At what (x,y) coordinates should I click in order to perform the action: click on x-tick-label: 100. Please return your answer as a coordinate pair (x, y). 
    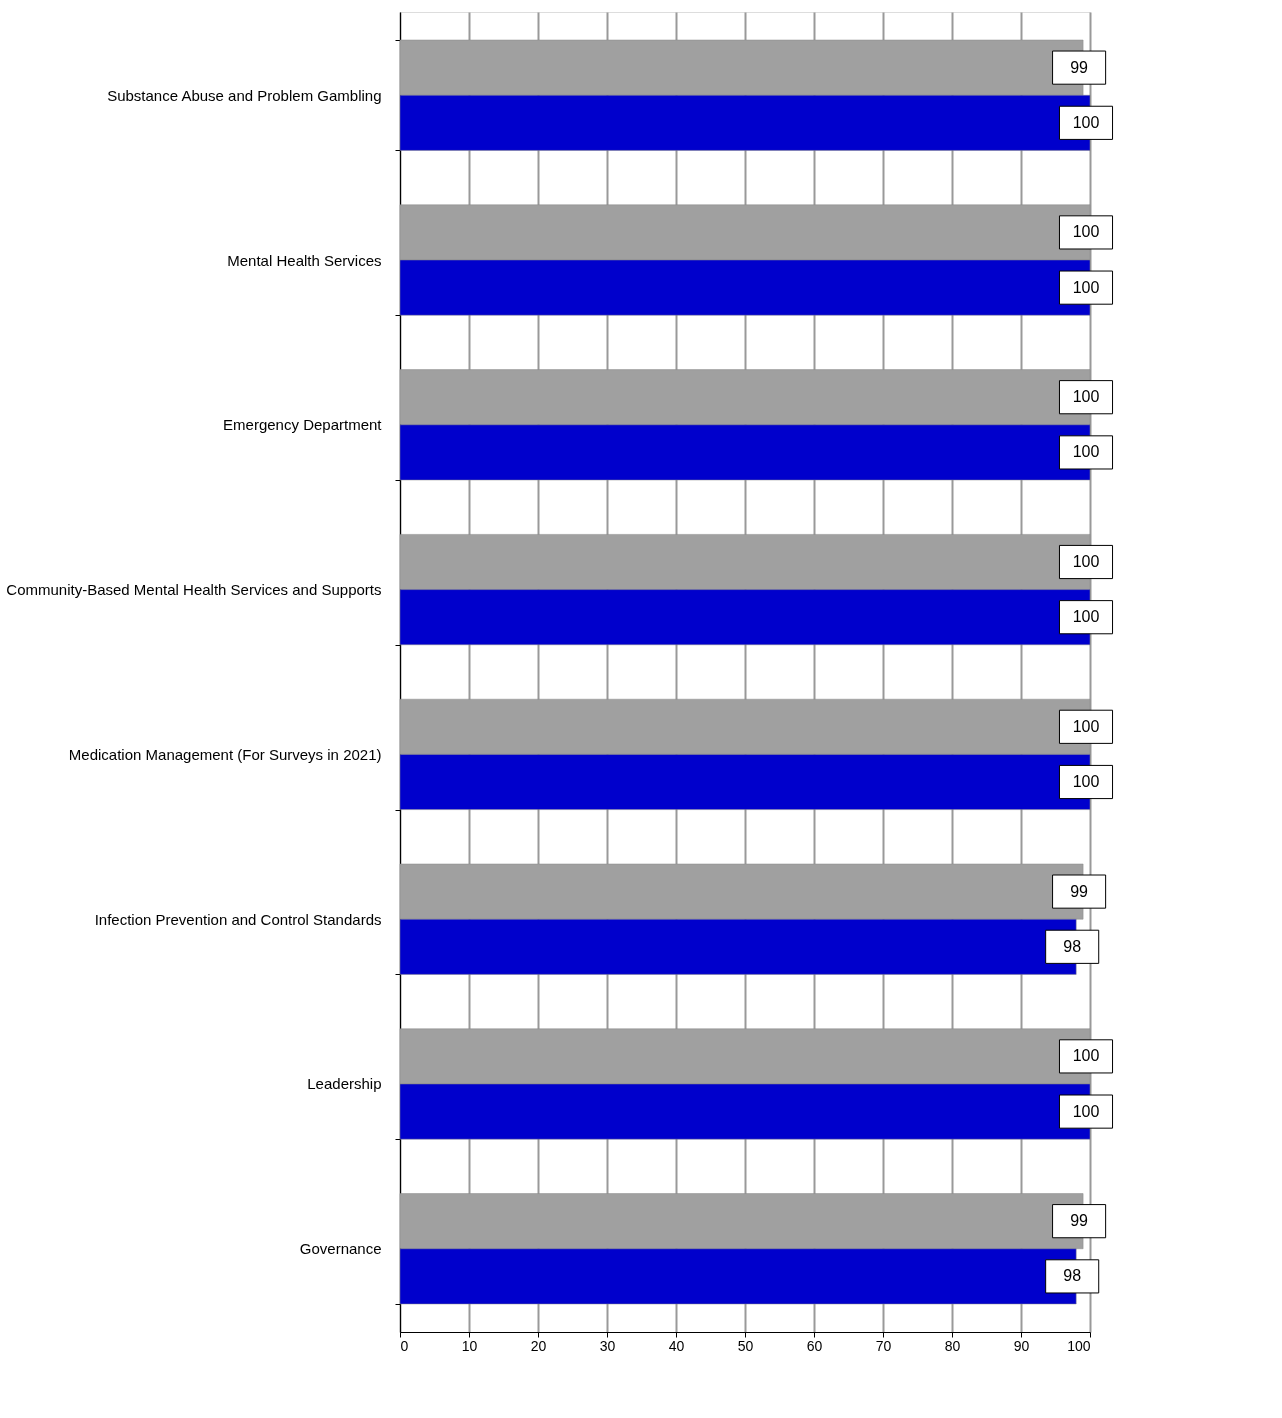
    Looking at the image, I should click on (1079, 1345).